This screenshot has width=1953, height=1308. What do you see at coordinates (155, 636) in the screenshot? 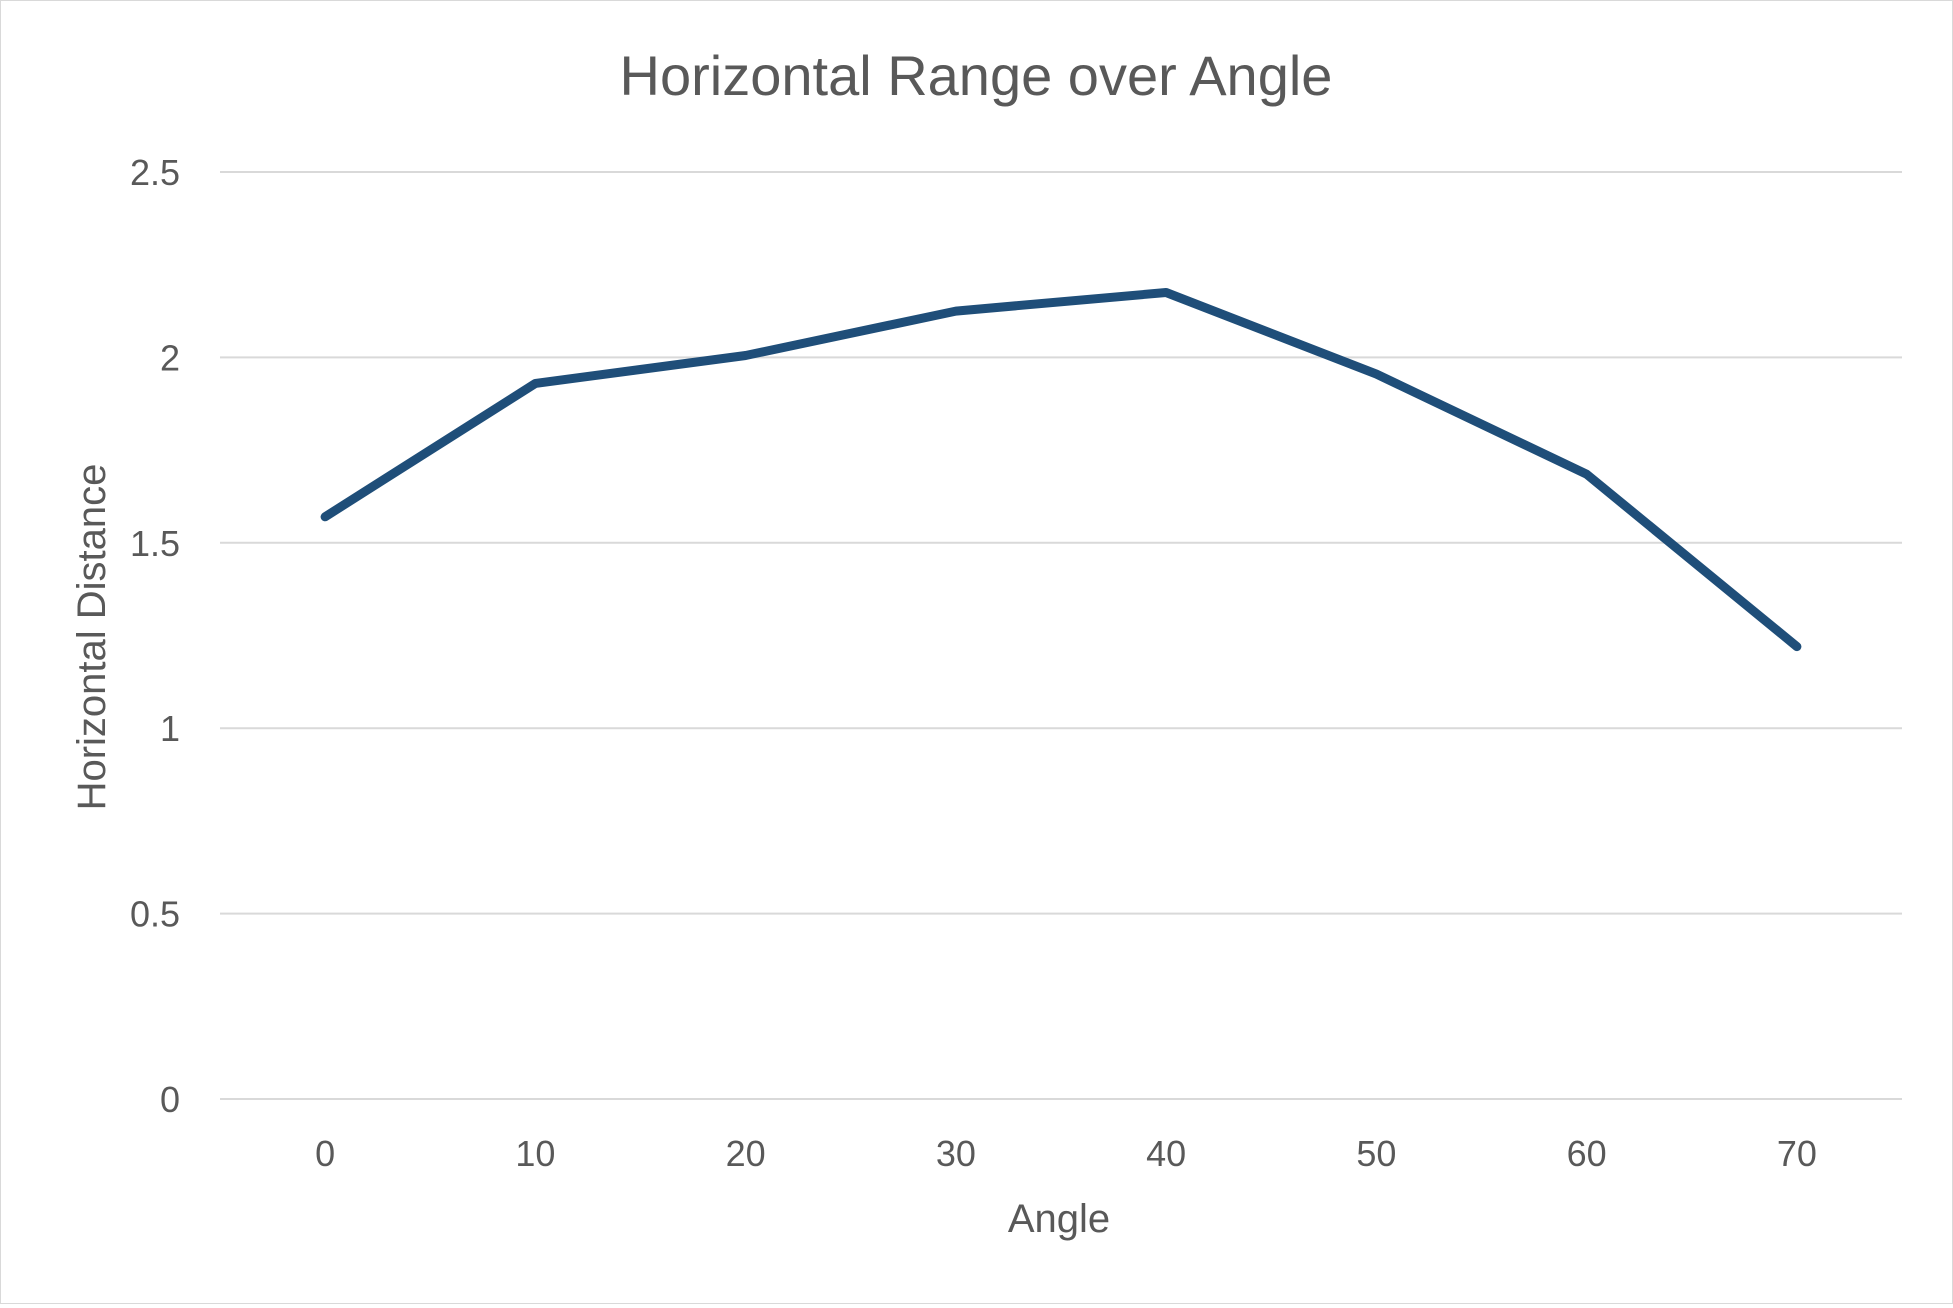
I see `y-axis-tick-labels: 0 0.5 1 1.5 2 2.5` at bounding box center [155, 636].